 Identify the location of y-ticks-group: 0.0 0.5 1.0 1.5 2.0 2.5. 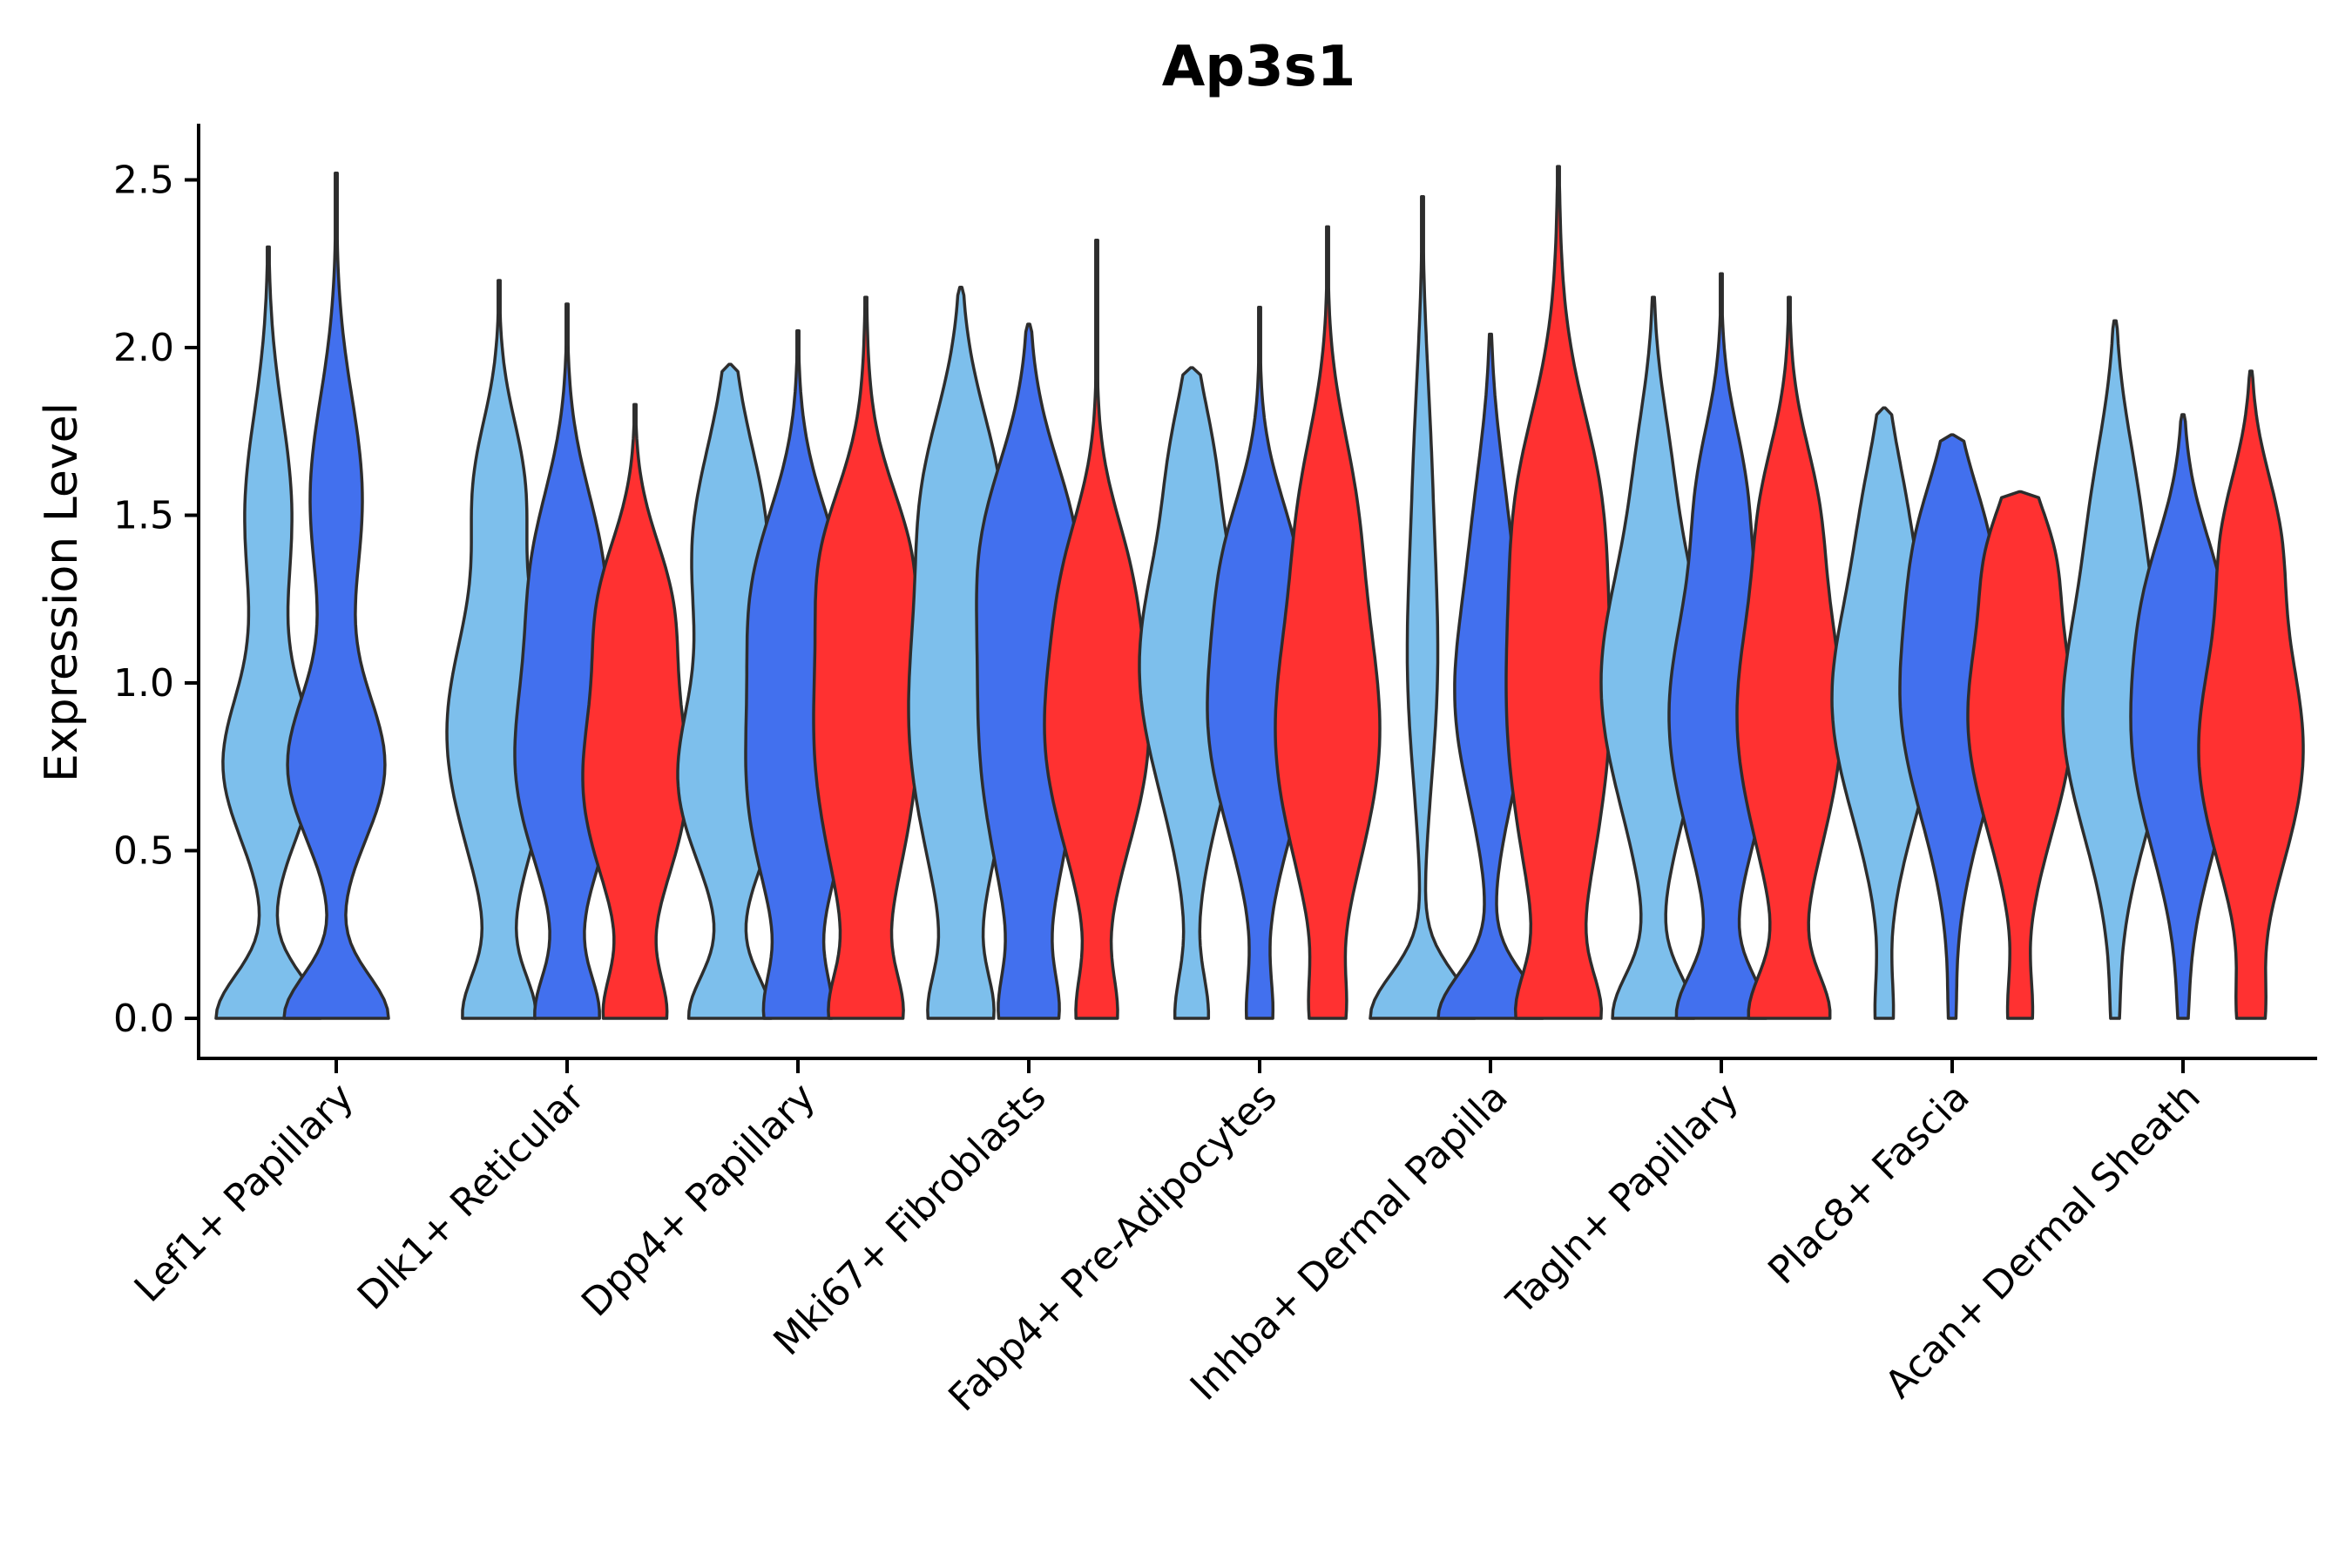
(156, 600).